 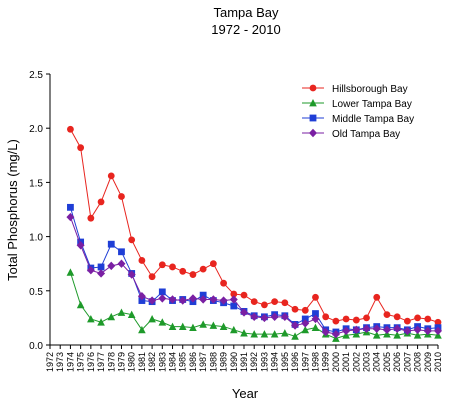 I want to click on x-tick-label: 2000, so click(x=336, y=362).